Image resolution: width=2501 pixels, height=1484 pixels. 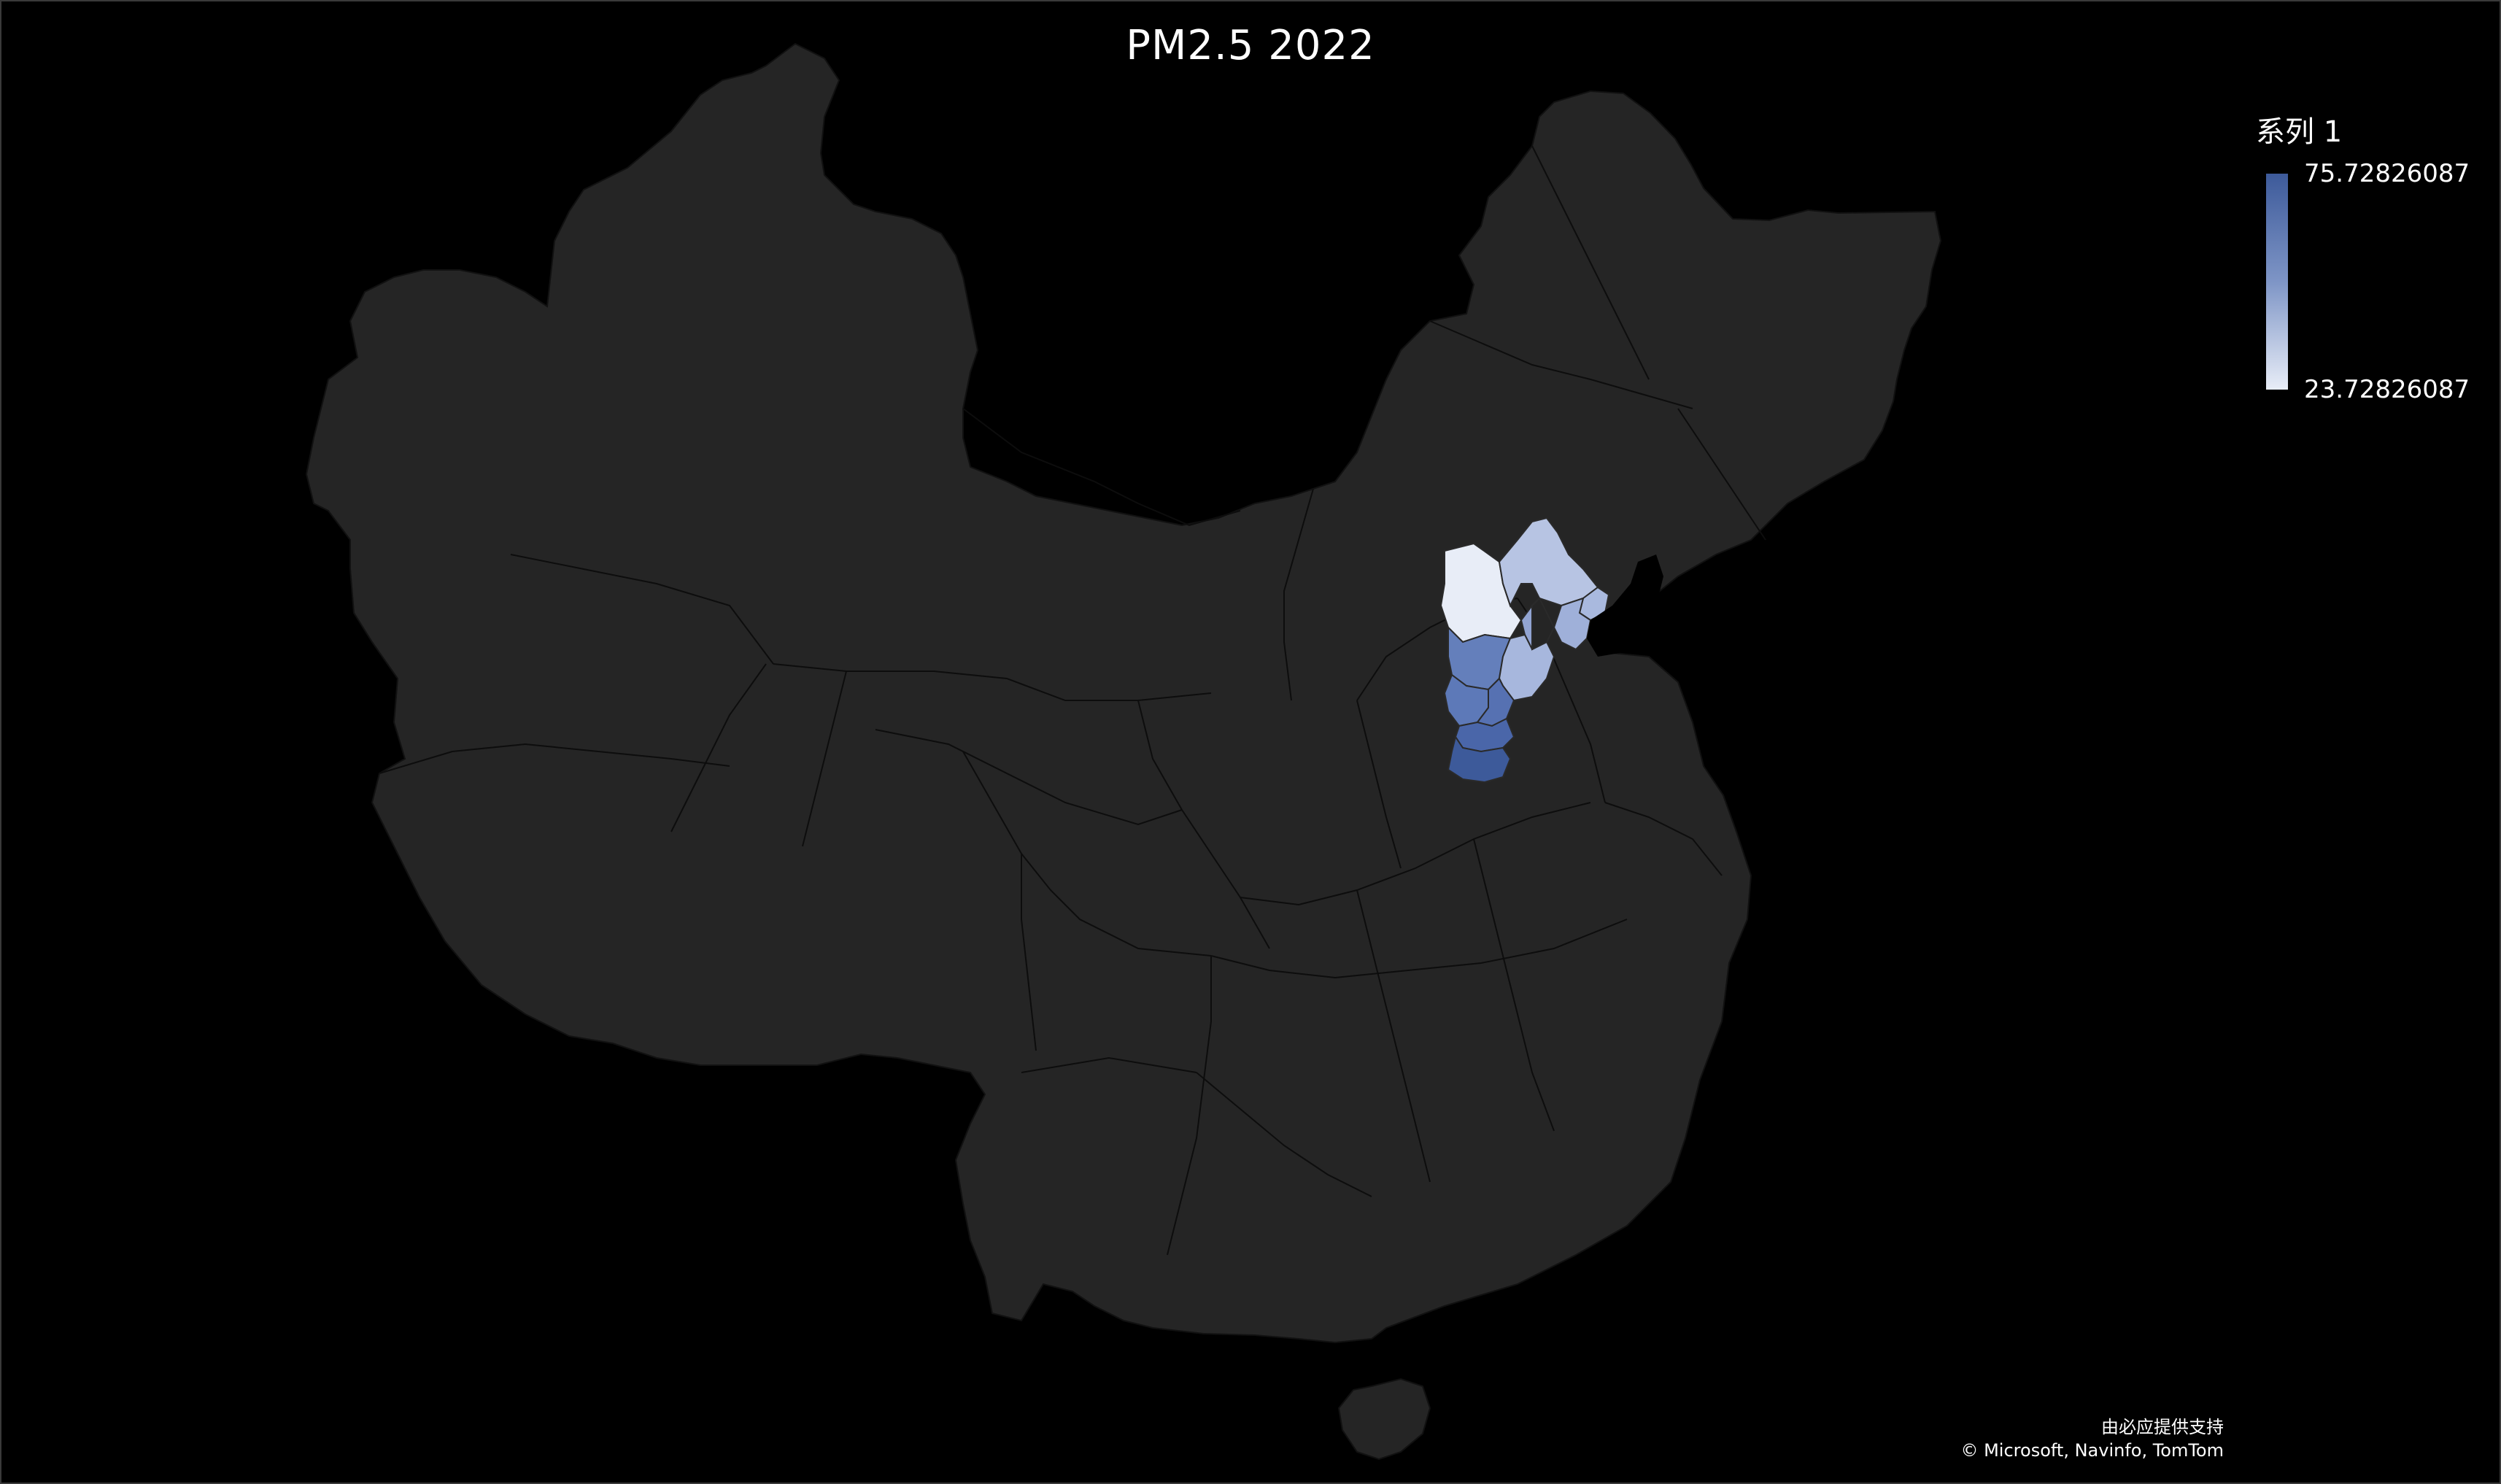 I want to click on region-beijing, so click(x=1543, y=624).